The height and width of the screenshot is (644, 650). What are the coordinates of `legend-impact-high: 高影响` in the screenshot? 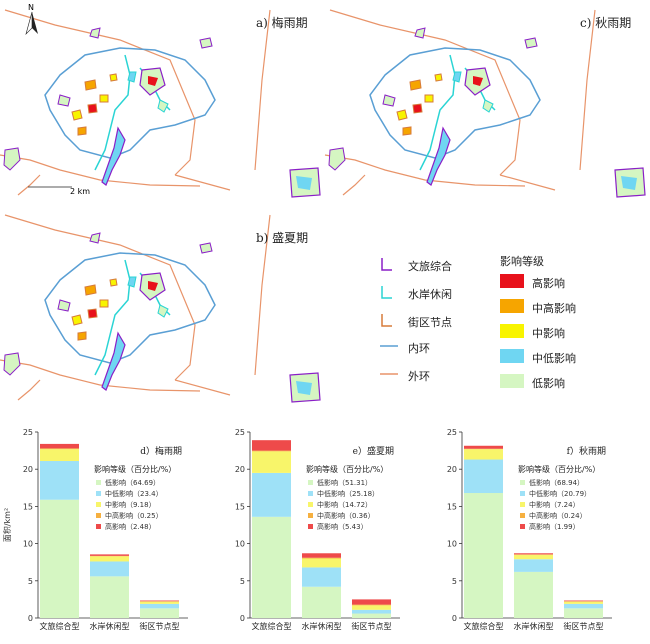 It's located at (548, 283).